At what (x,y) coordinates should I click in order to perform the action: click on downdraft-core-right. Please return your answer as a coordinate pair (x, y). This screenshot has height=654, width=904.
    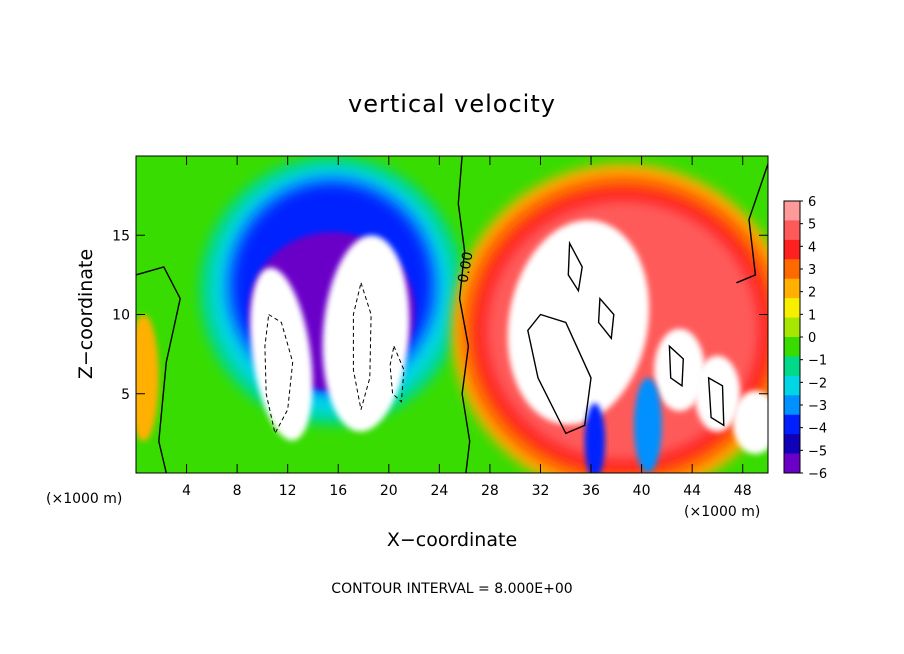
    Looking at the image, I should click on (366, 333).